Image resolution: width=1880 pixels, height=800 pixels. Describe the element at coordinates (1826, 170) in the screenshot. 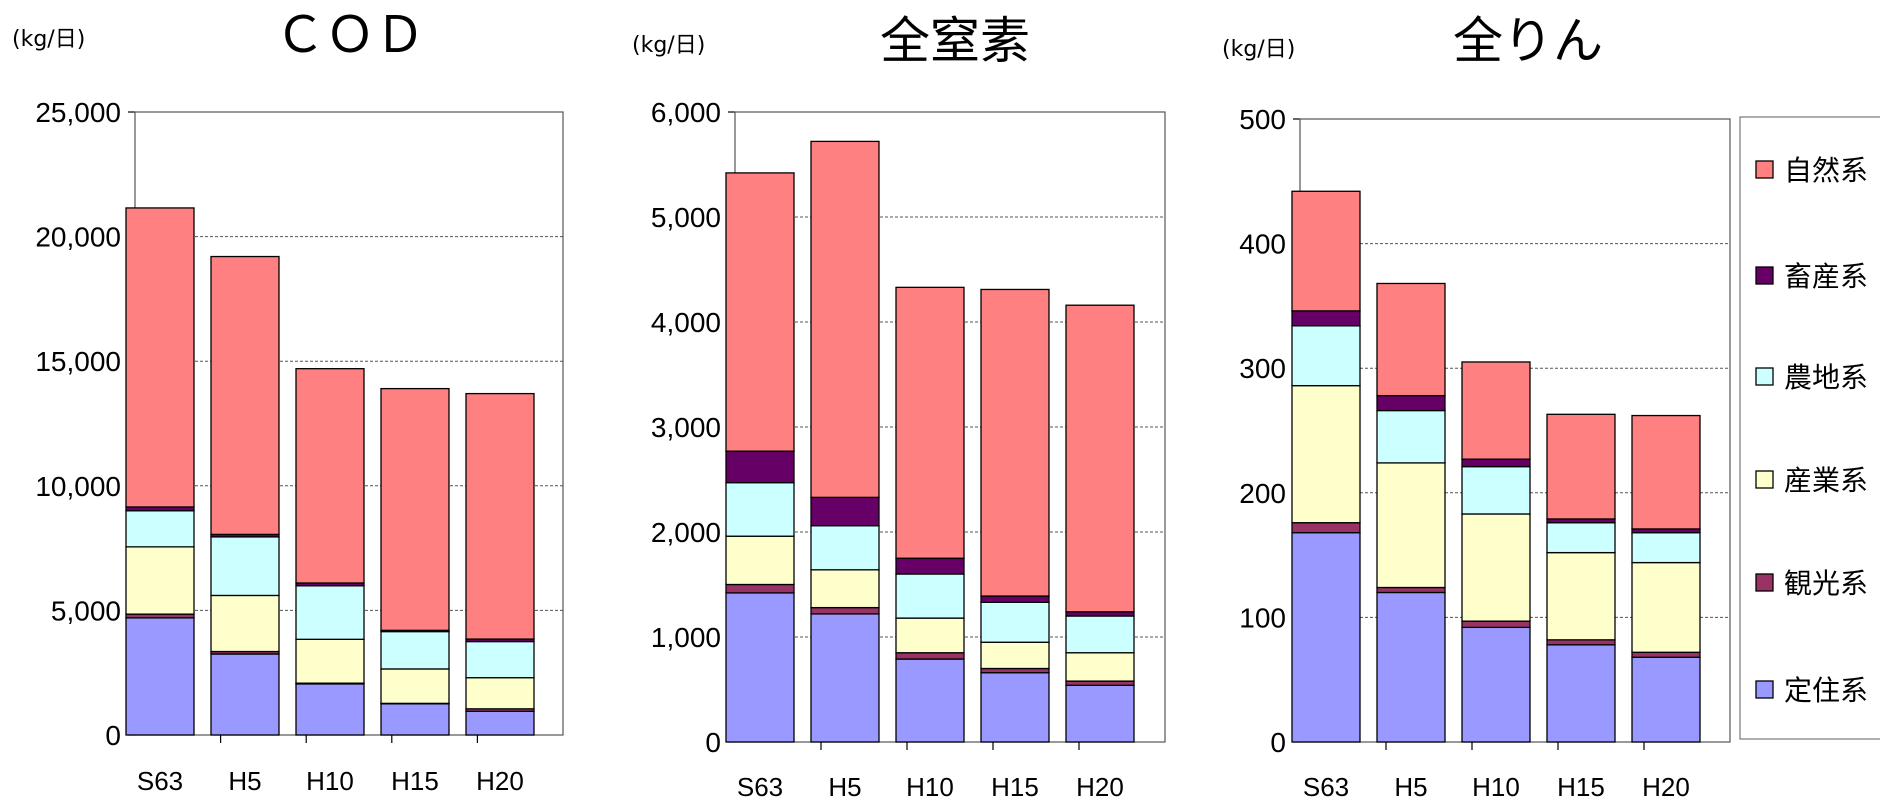

I see `legend-label: 自然系` at that location.